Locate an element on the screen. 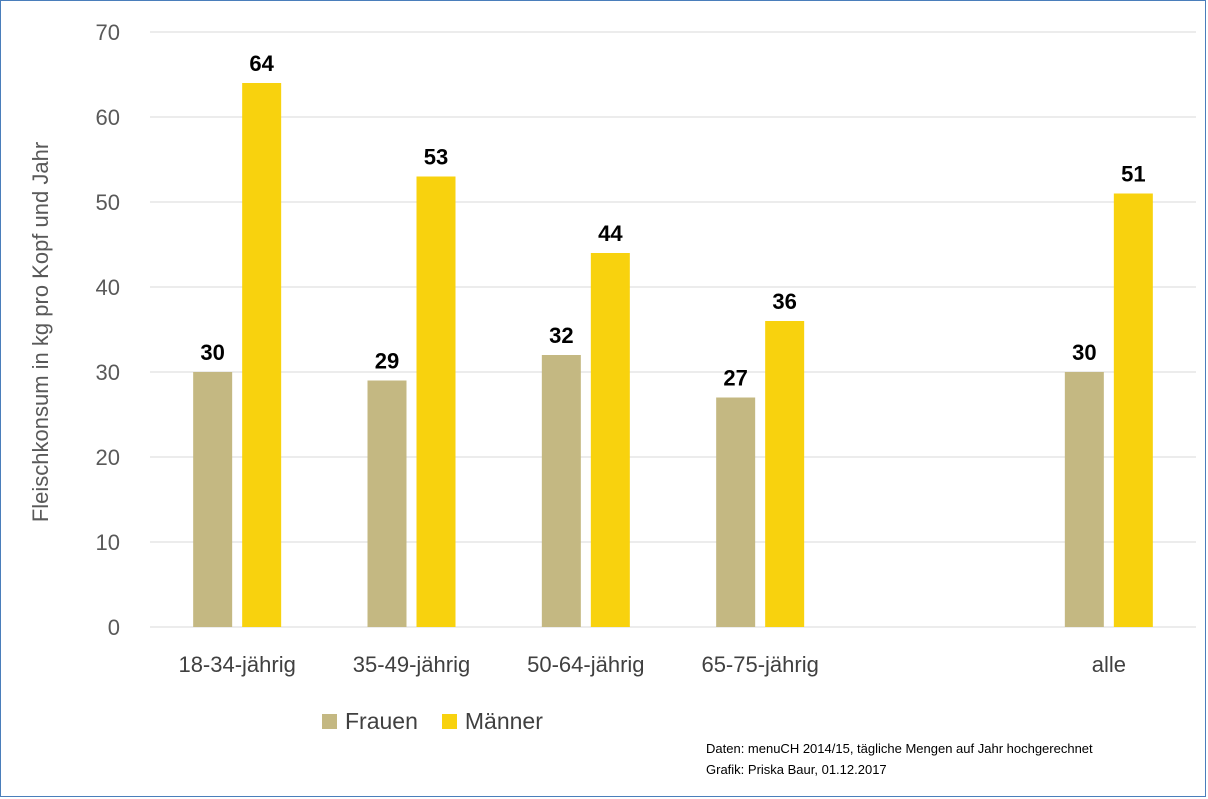 The height and width of the screenshot is (799, 1208). legend: Frauen Männer is located at coordinates (432, 721).